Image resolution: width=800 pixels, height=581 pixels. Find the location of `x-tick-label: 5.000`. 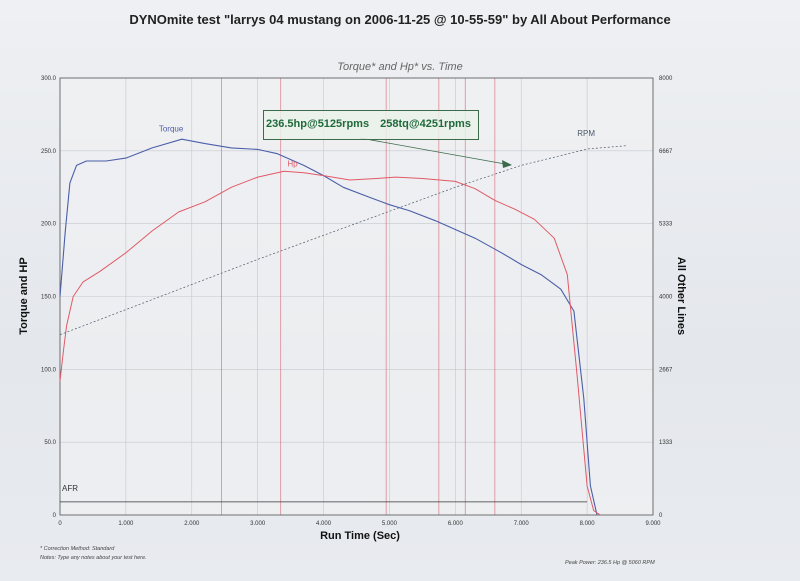

x-tick-label: 5.000 is located at coordinates (390, 524).